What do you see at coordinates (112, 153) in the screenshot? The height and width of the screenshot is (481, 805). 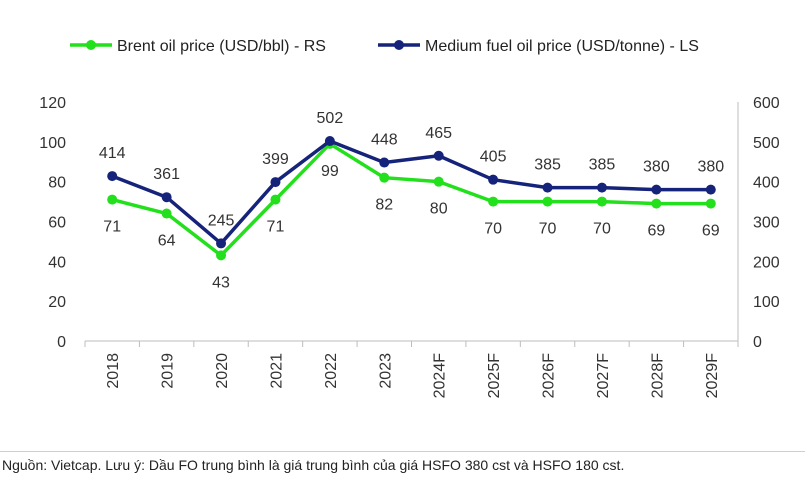 I see `fuel-oil-data-label: 414` at bounding box center [112, 153].